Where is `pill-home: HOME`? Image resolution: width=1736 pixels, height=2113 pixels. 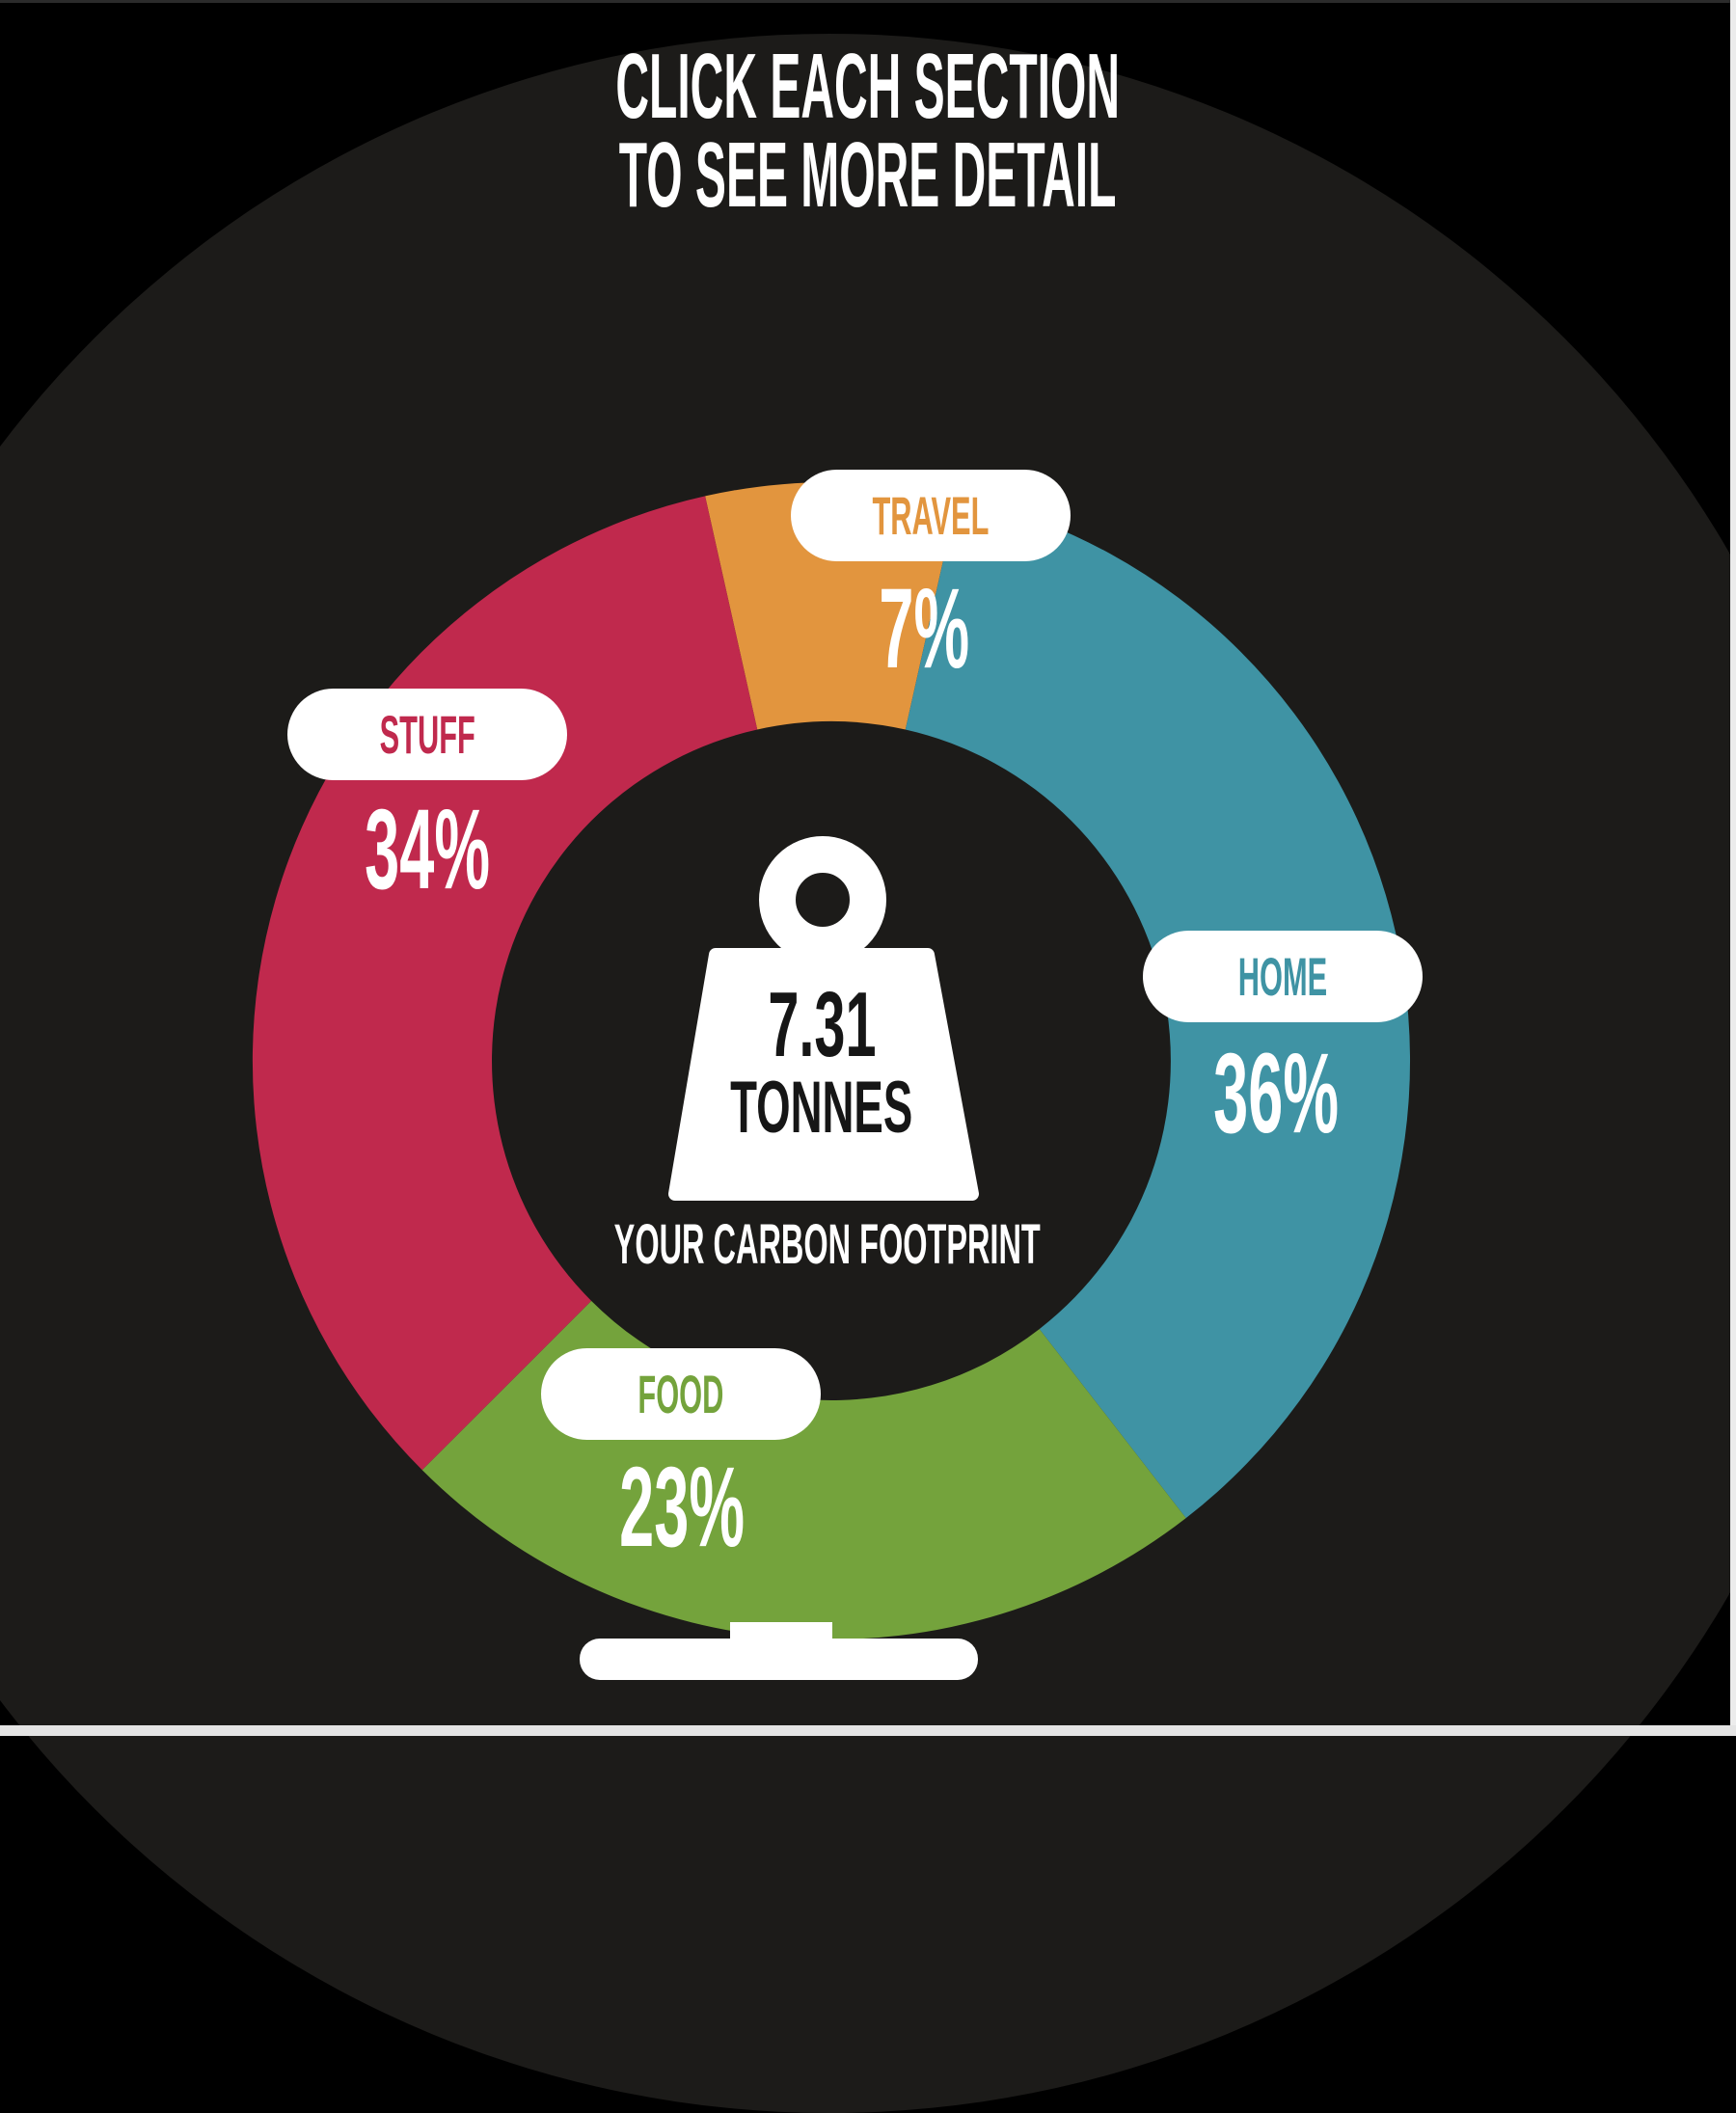 pill-home: HOME is located at coordinates (1283, 976).